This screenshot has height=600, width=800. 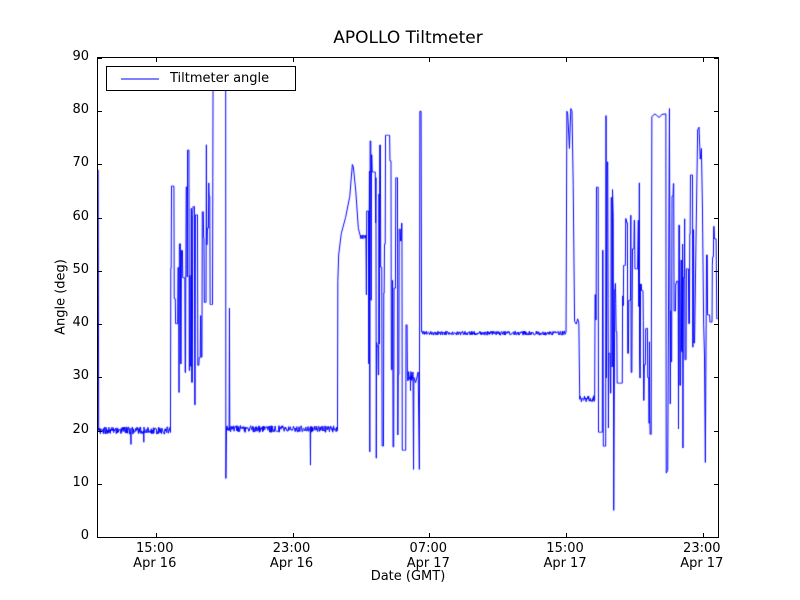 What do you see at coordinates (140, 78) in the screenshot?
I see `legend-line-sample` at bounding box center [140, 78].